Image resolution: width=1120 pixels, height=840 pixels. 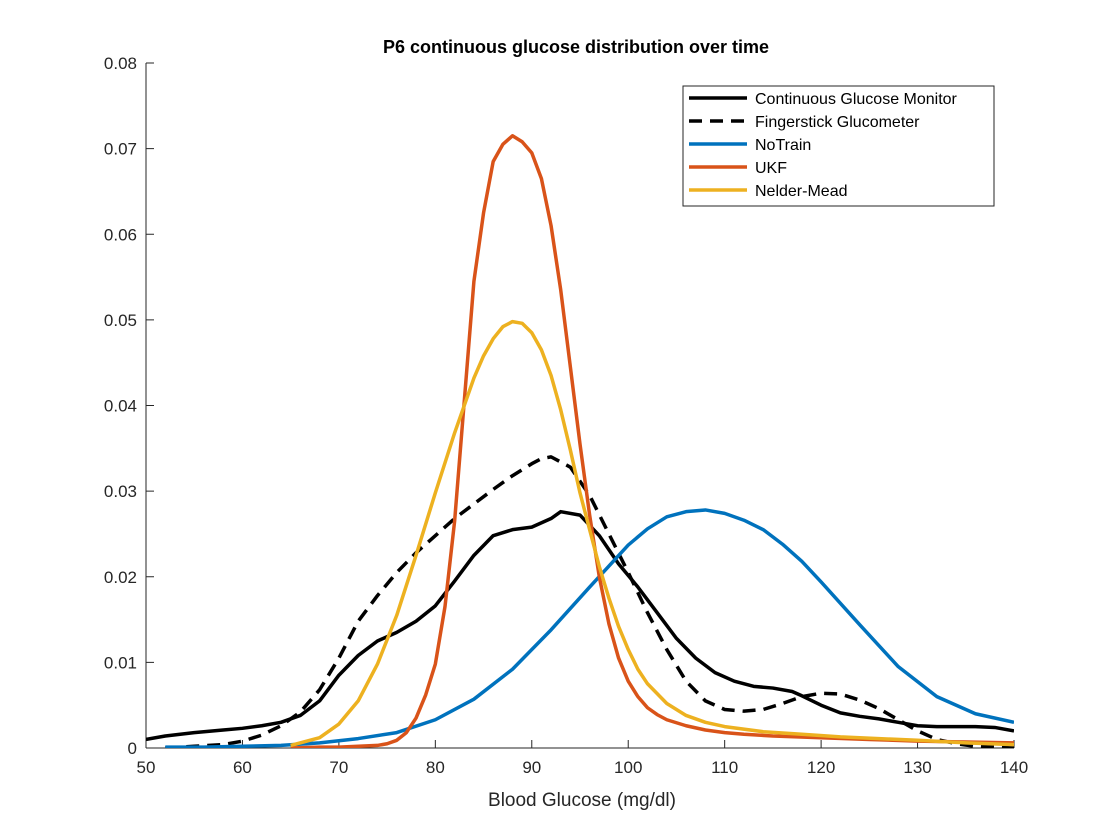 I want to click on y-tick-label: 0.02, so click(x=120, y=577).